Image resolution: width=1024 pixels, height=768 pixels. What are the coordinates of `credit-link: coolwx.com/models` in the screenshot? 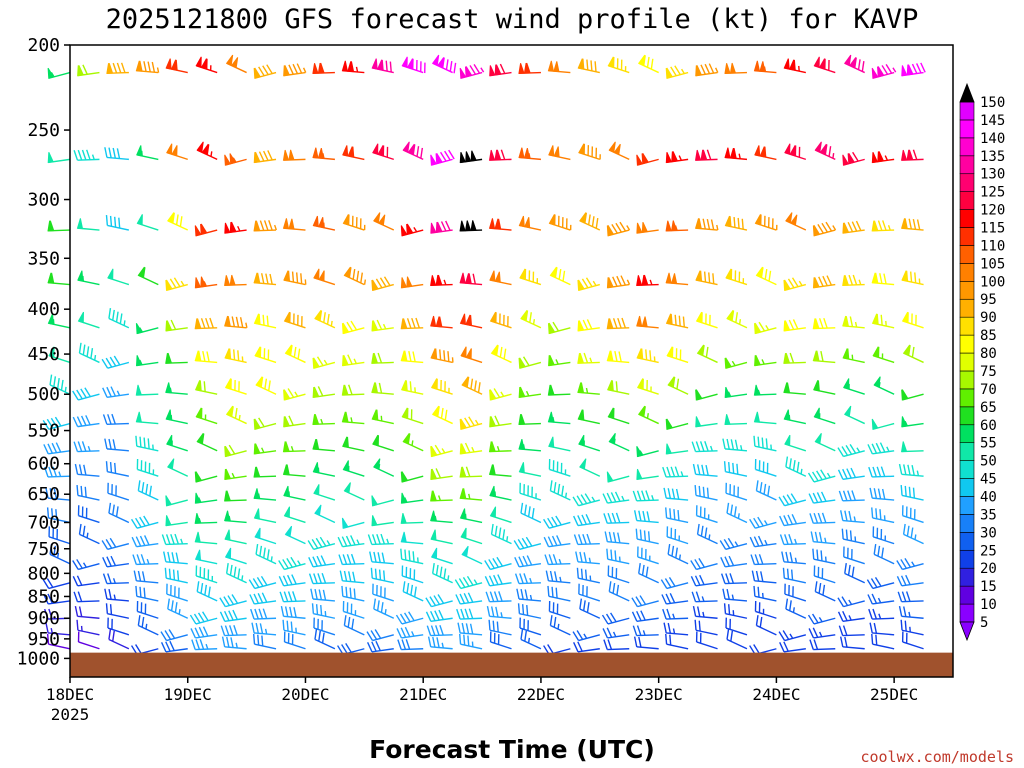 It's located at (937, 757).